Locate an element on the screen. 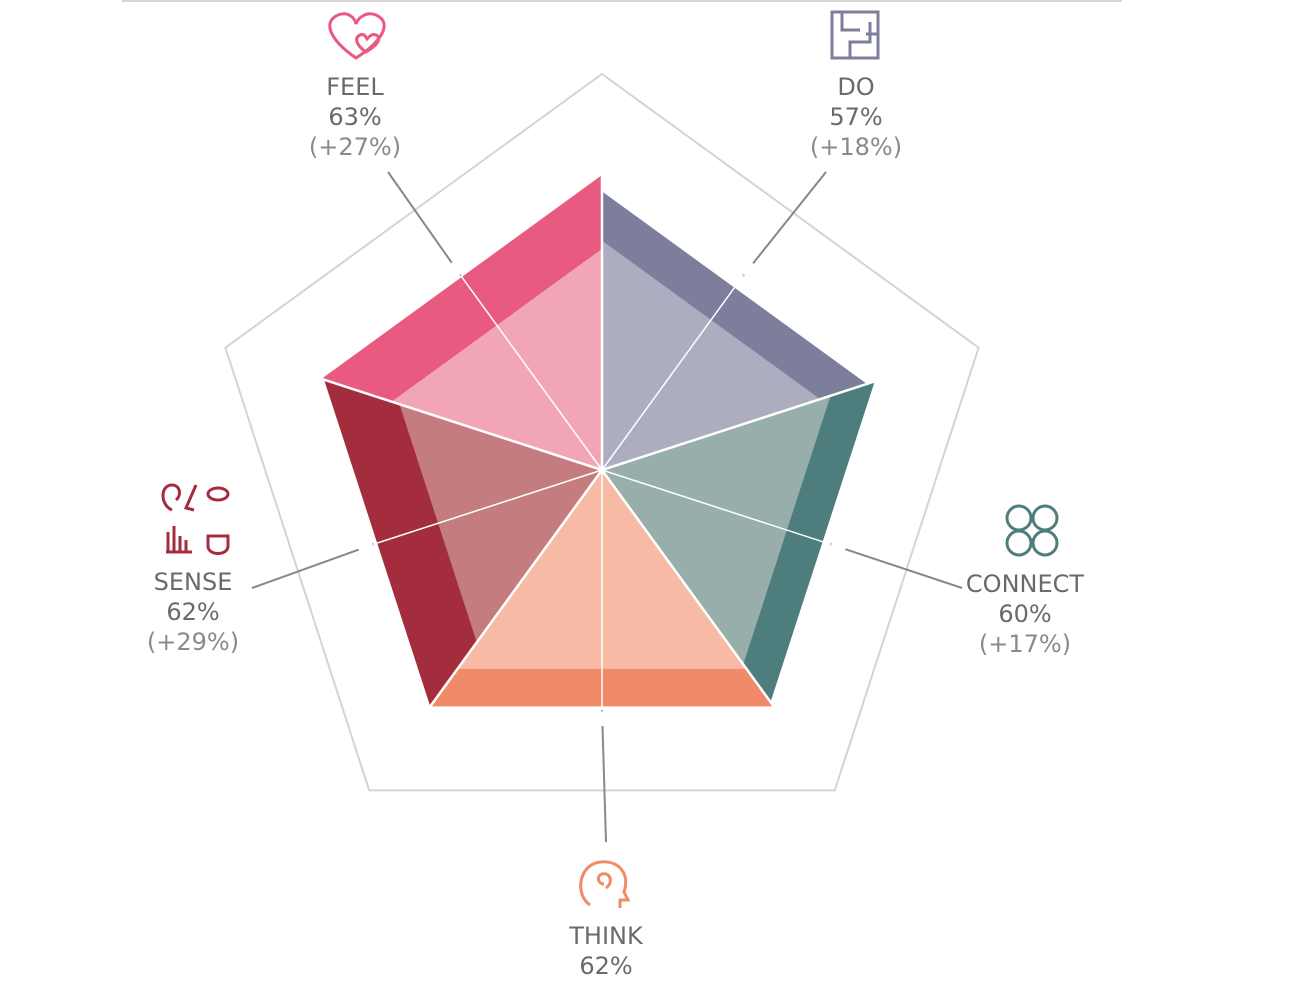  value-label: 57% is located at coordinates (855, 117).